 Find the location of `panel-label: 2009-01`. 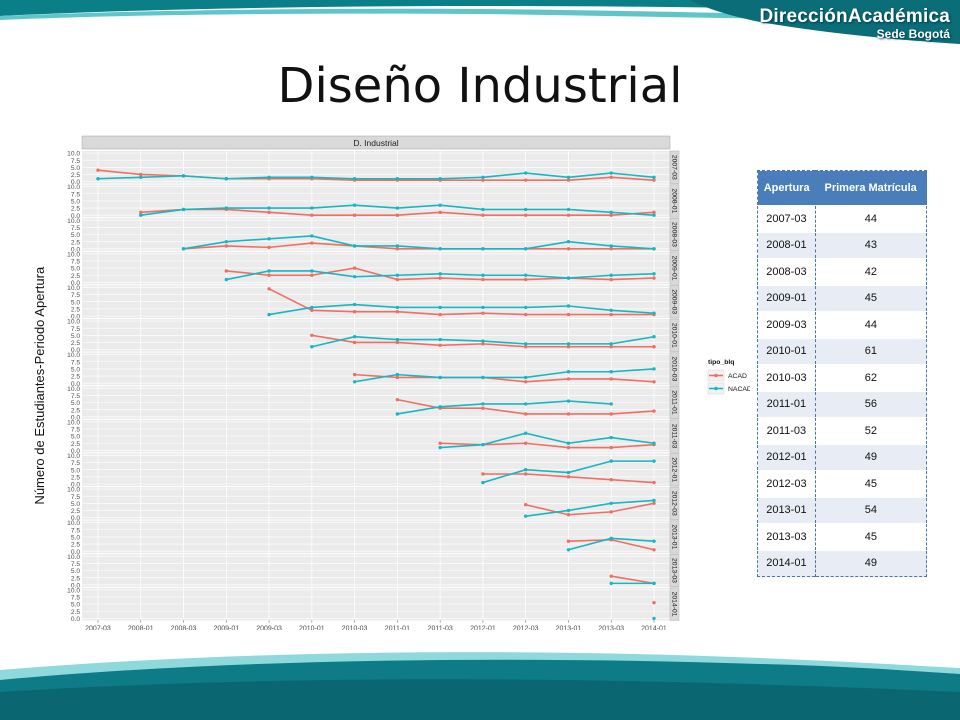

panel-label: 2009-01 is located at coordinates (674, 268).